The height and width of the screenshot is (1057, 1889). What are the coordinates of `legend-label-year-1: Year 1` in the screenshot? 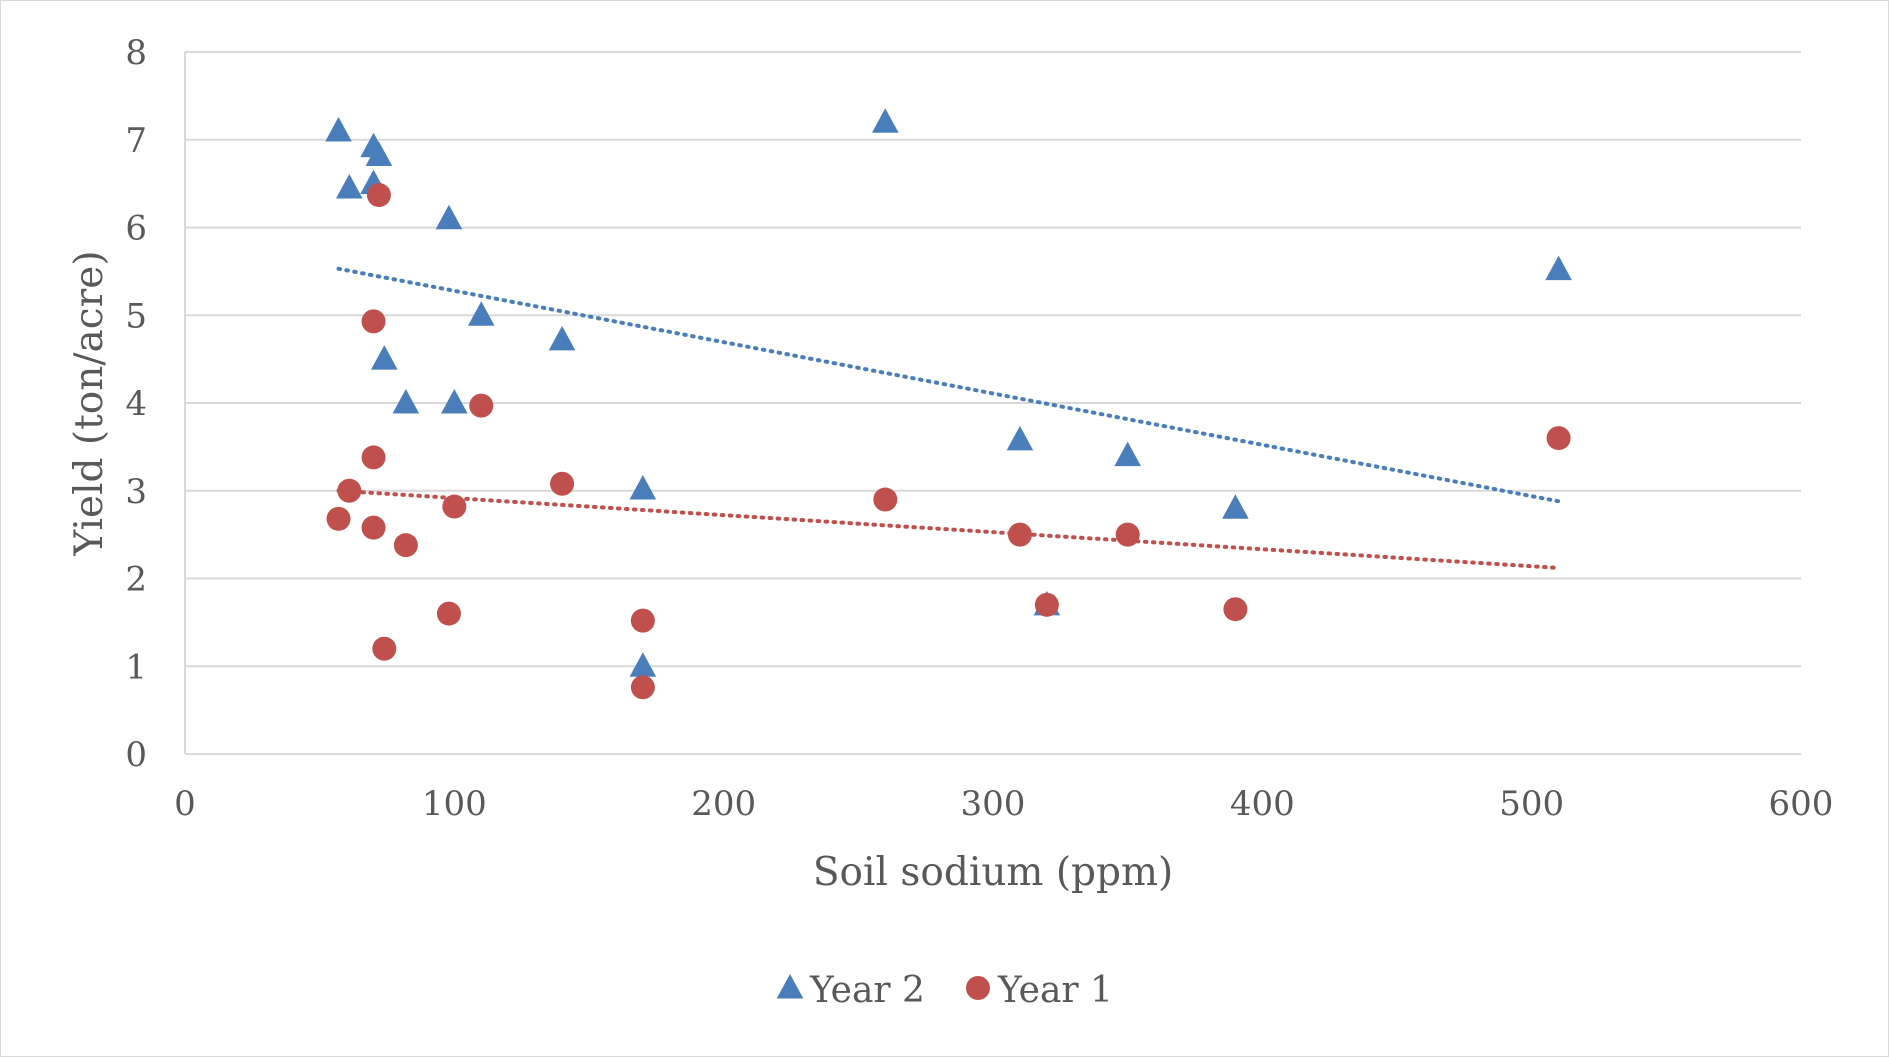 It's located at (1055, 990).